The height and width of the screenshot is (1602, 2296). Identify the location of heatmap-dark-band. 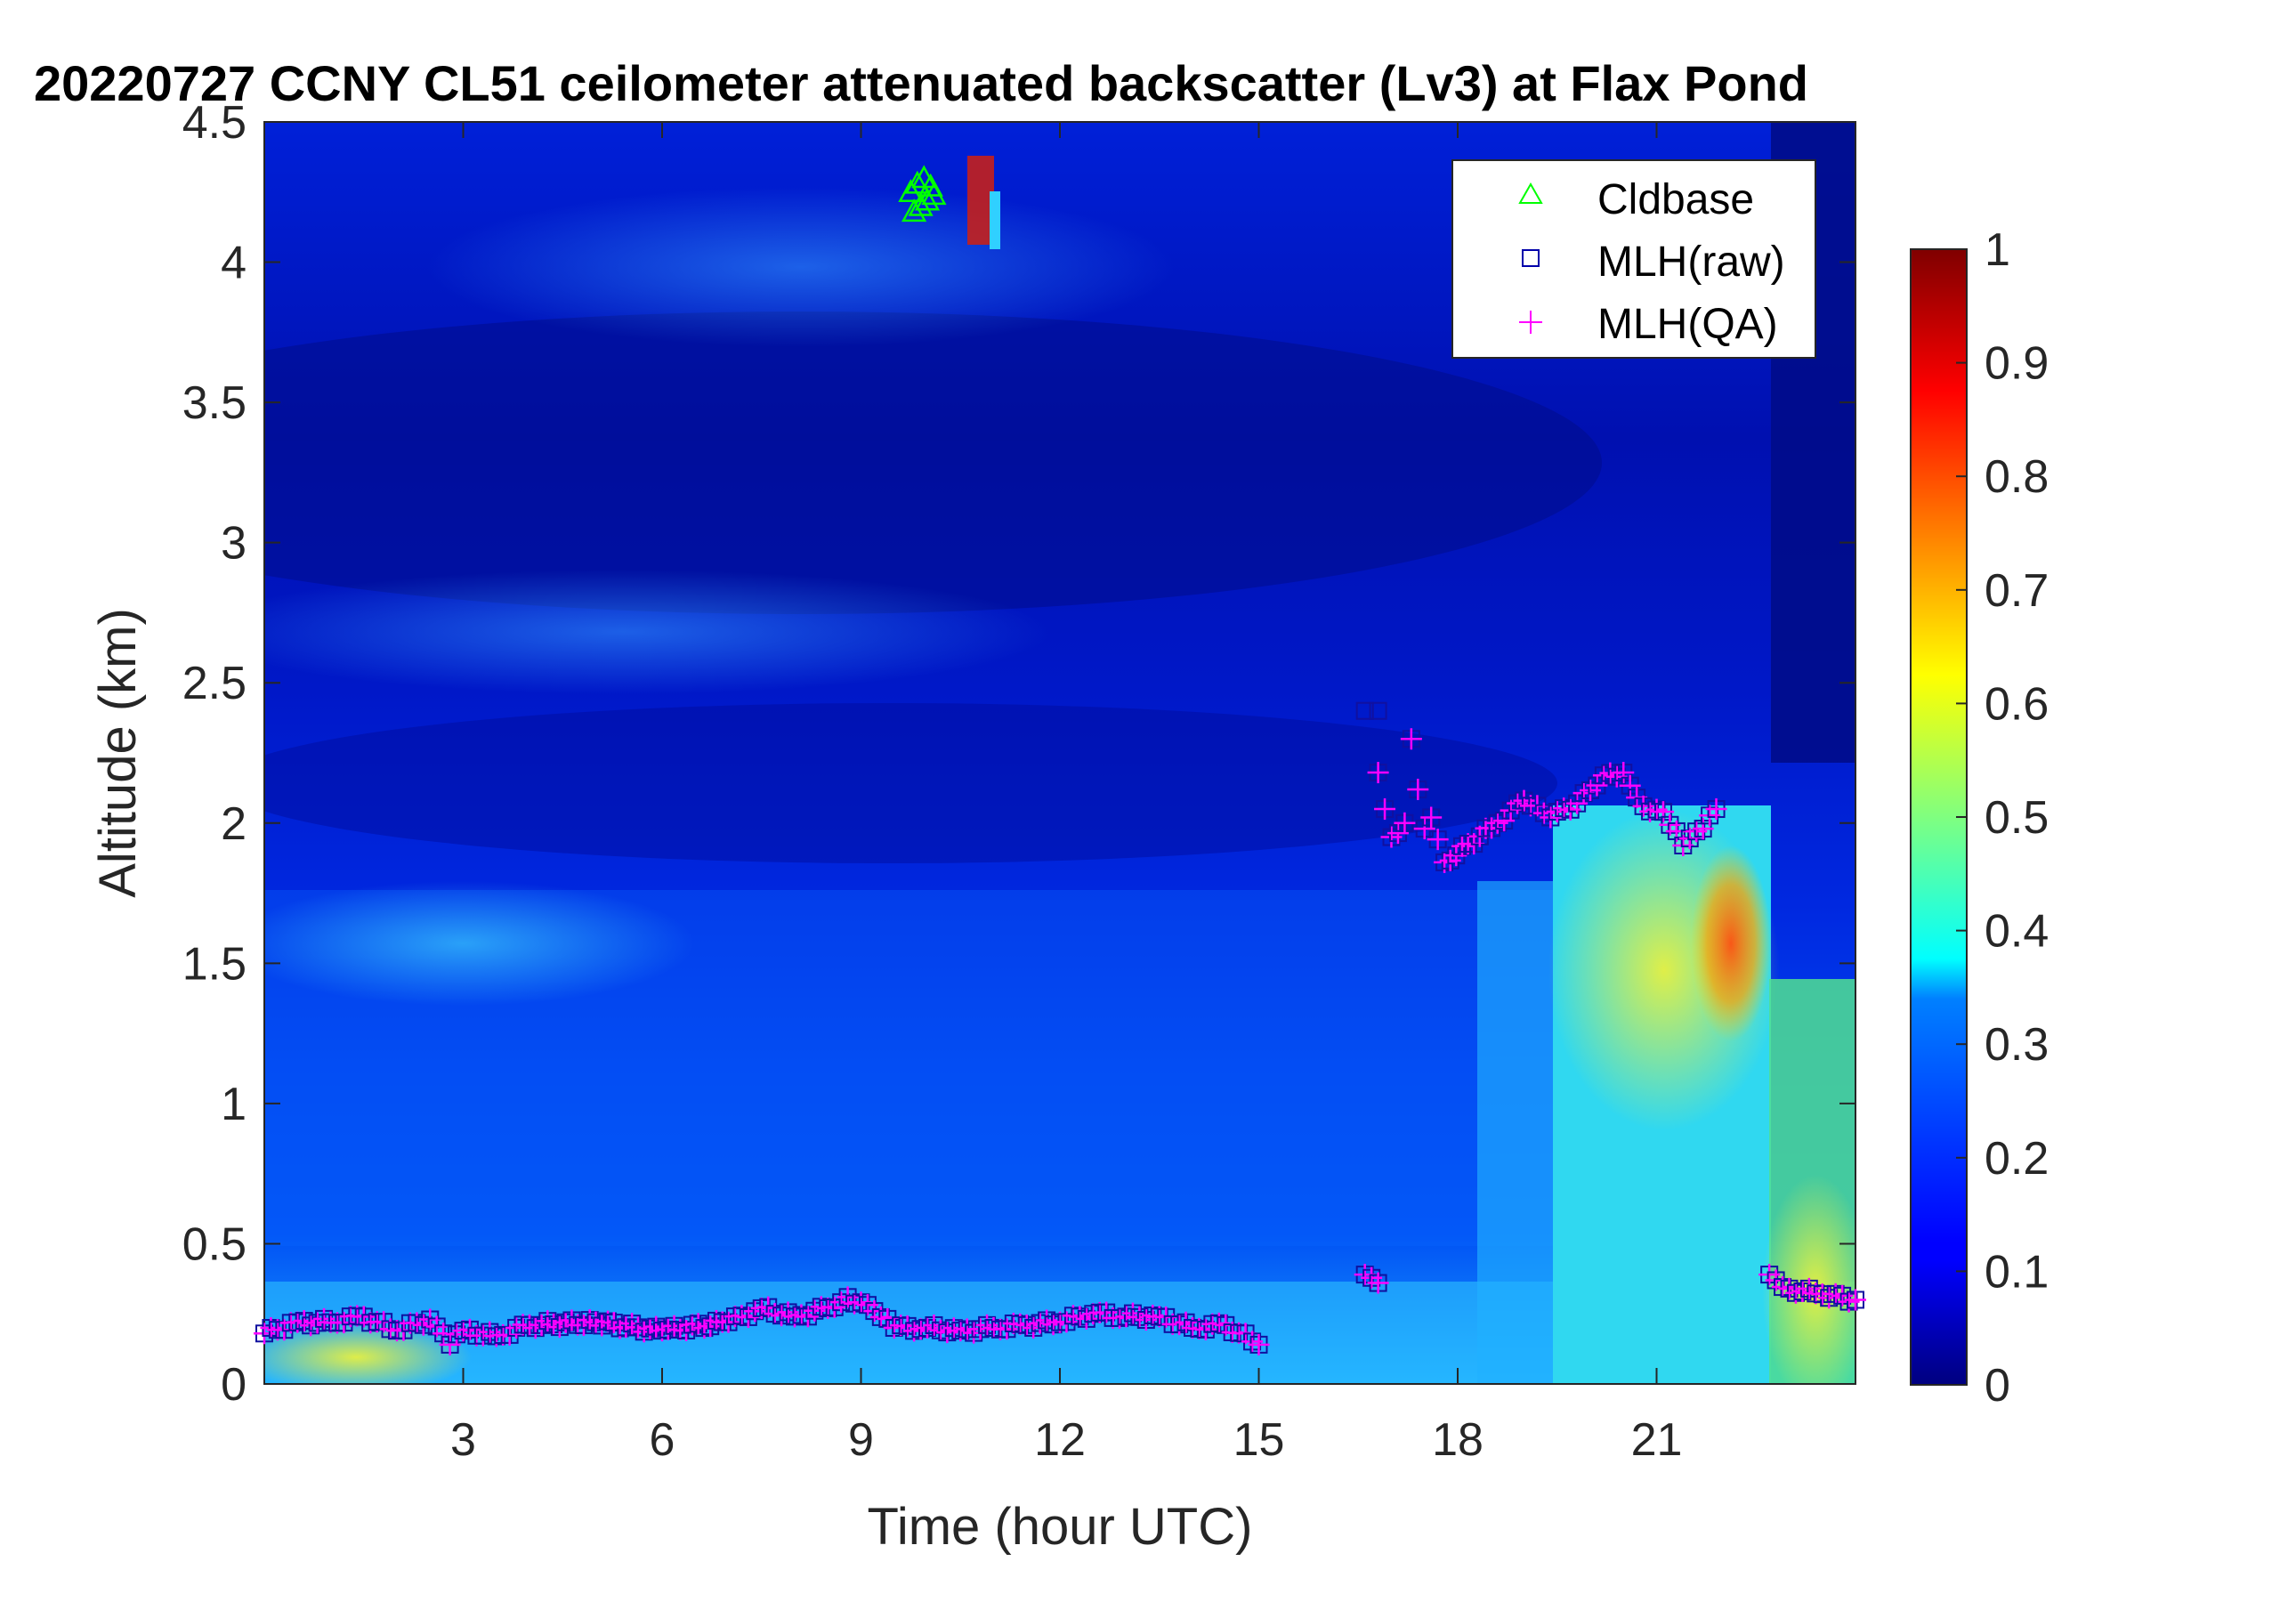
(933, 463).